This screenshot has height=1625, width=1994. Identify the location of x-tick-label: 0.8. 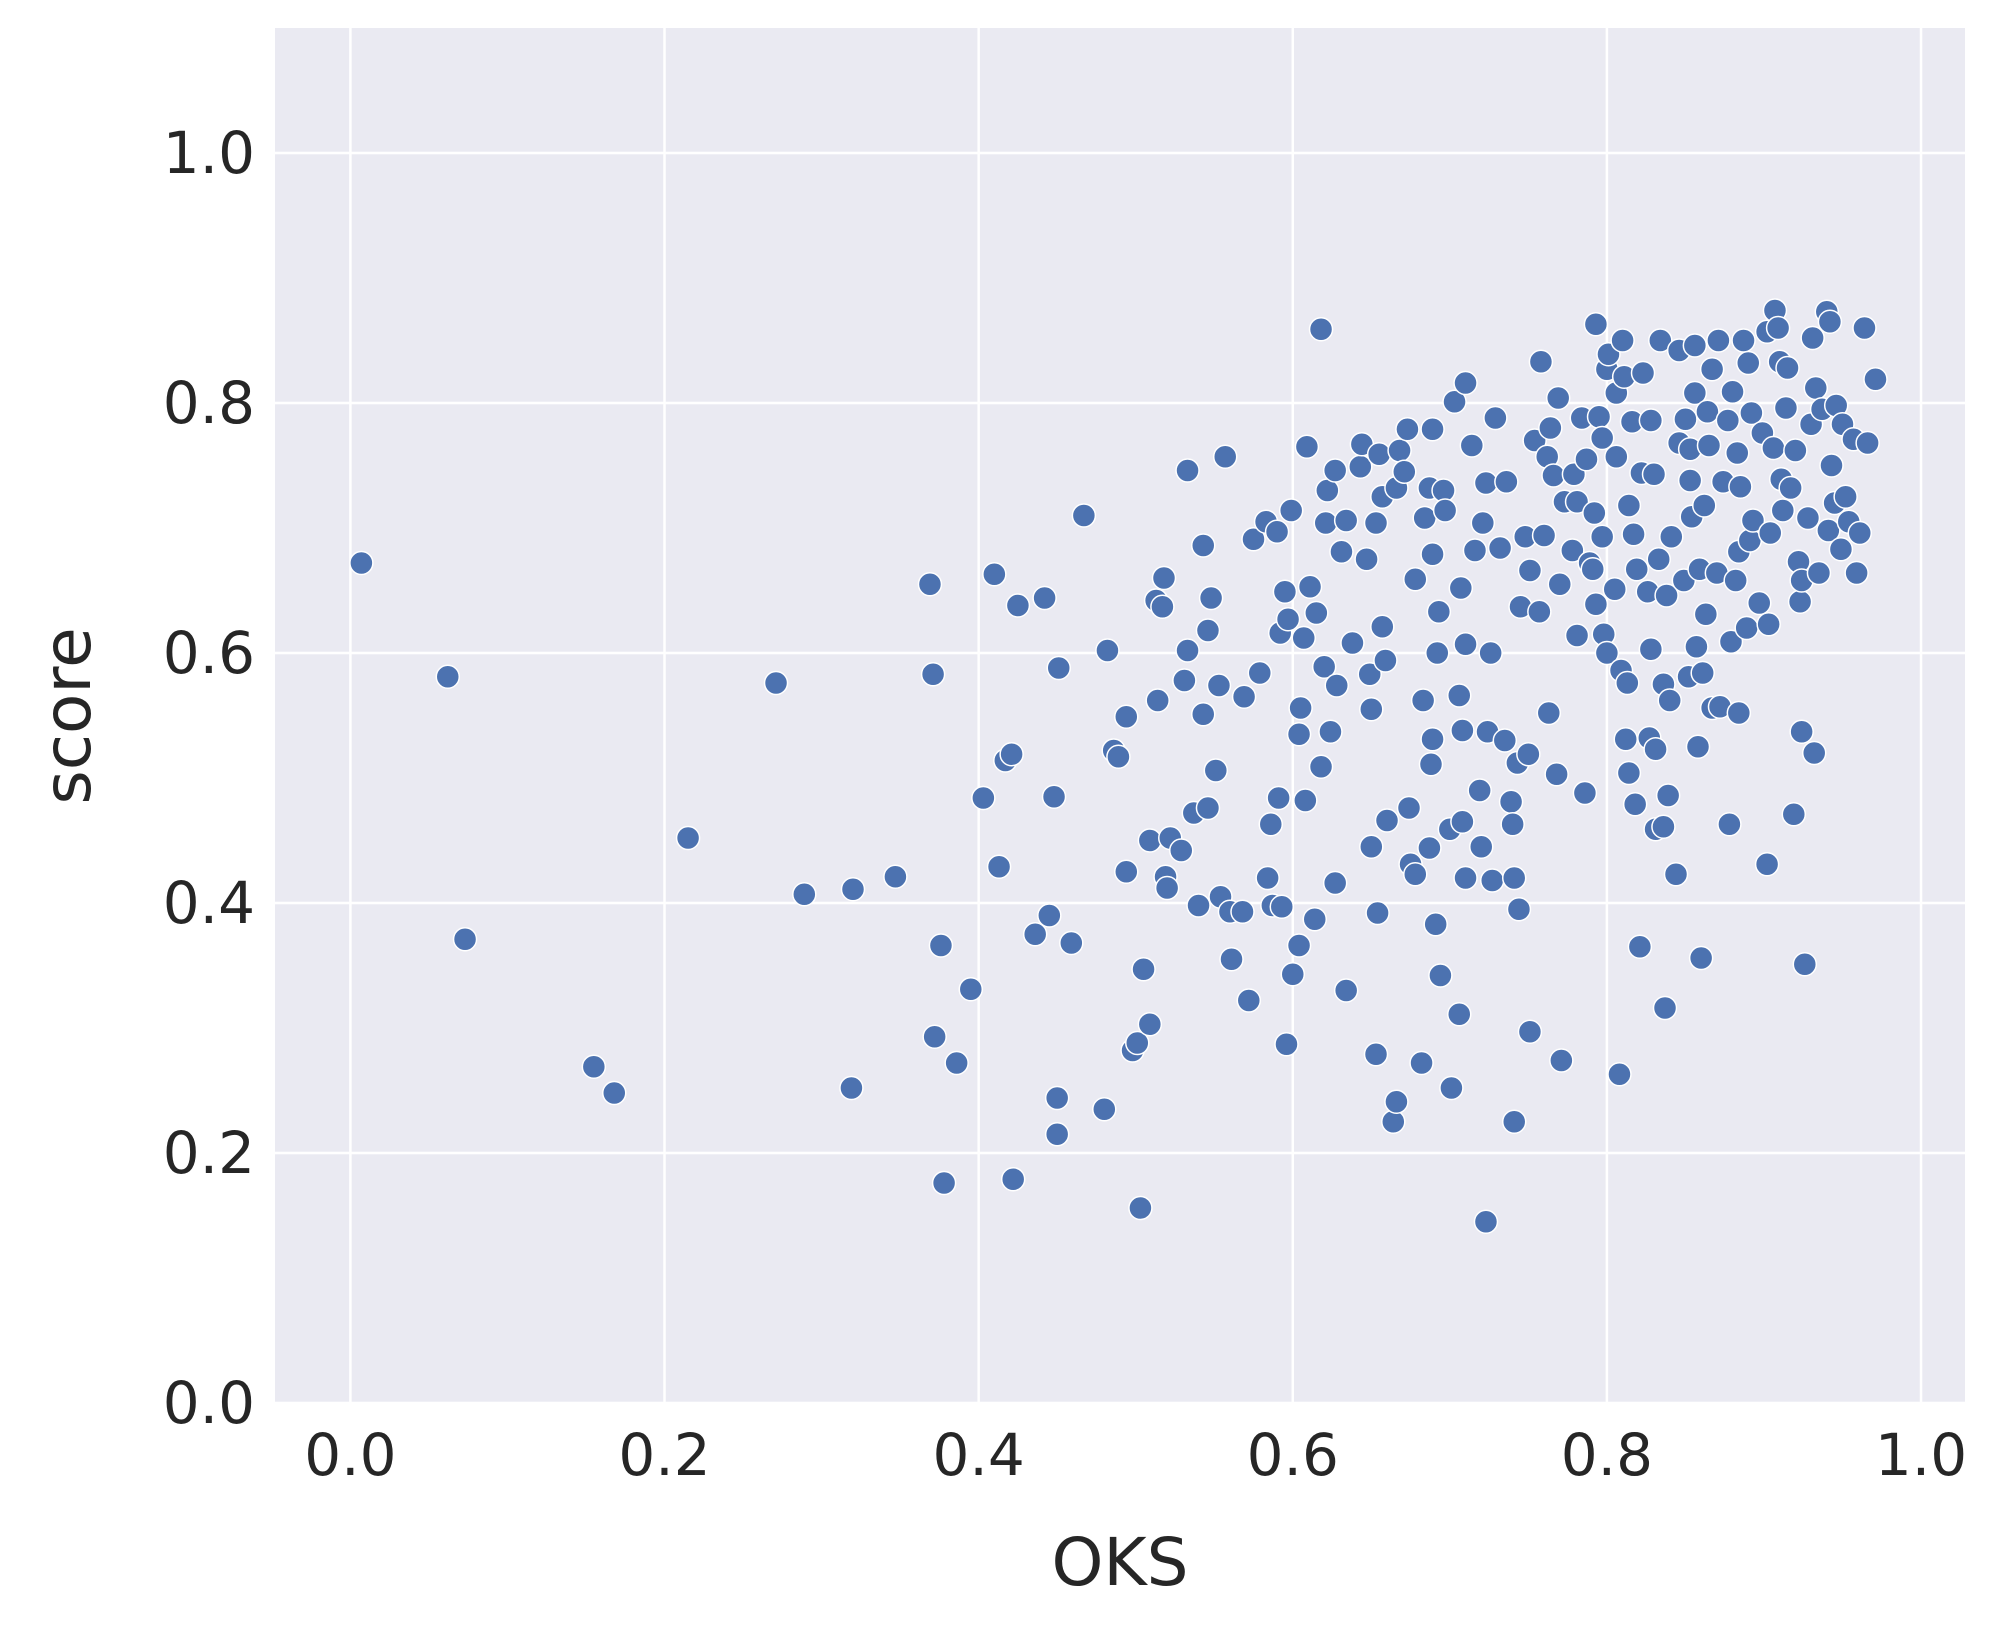
(1607, 1455).